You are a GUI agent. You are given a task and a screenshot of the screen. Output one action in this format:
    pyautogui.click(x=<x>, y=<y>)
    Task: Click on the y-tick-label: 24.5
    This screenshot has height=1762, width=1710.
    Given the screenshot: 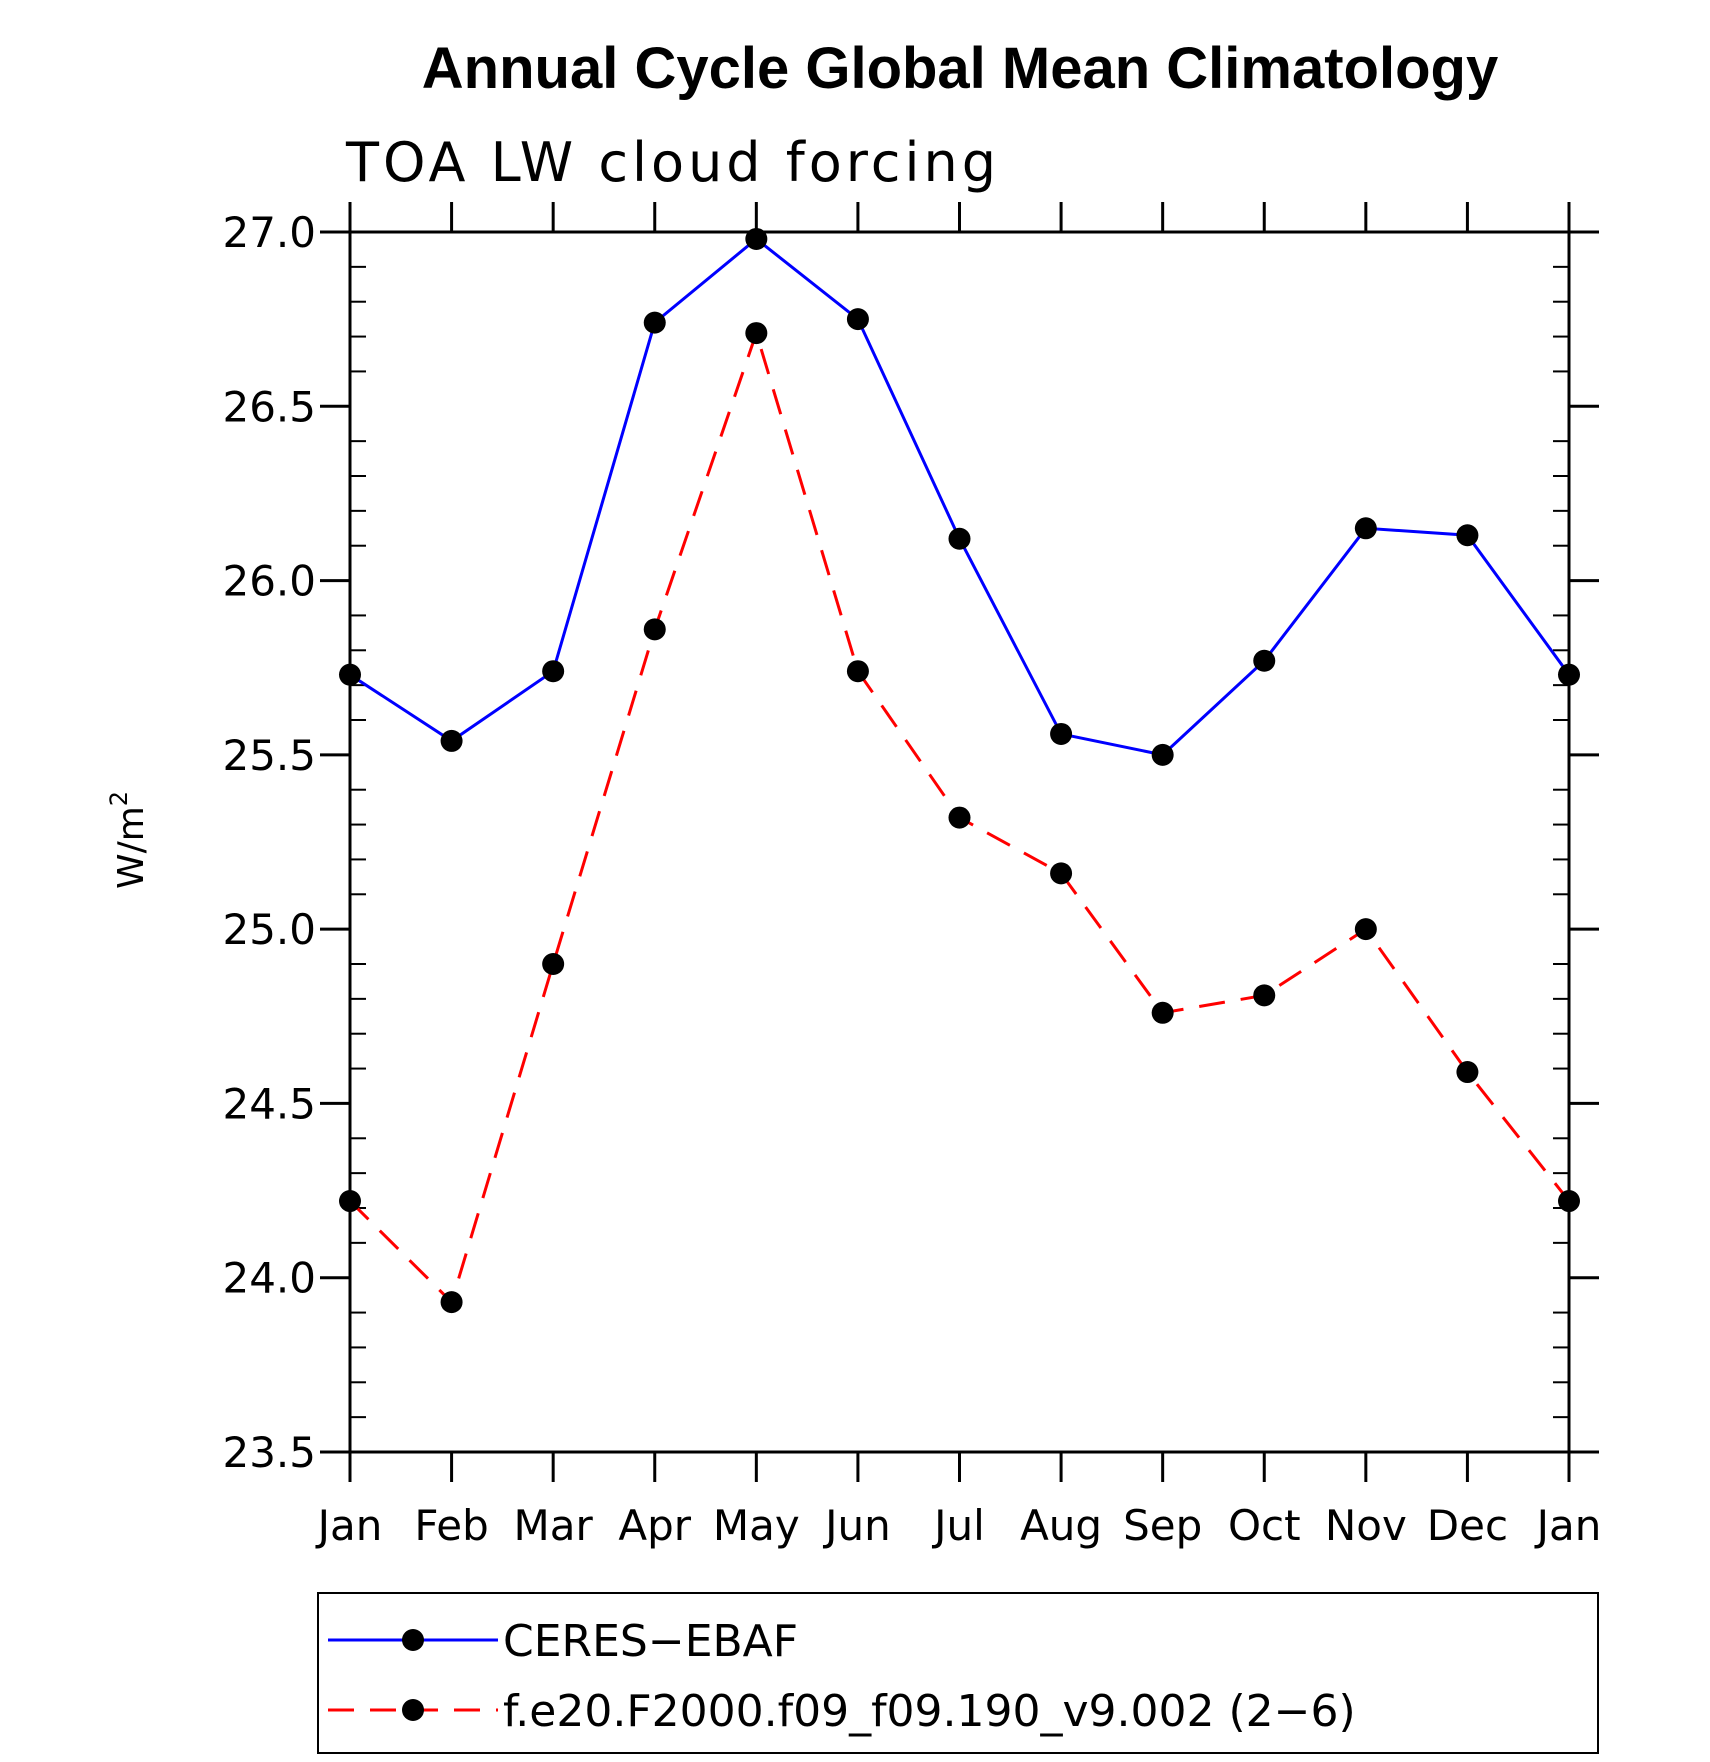 What is the action you would take?
    pyautogui.click(x=269, y=1103)
    